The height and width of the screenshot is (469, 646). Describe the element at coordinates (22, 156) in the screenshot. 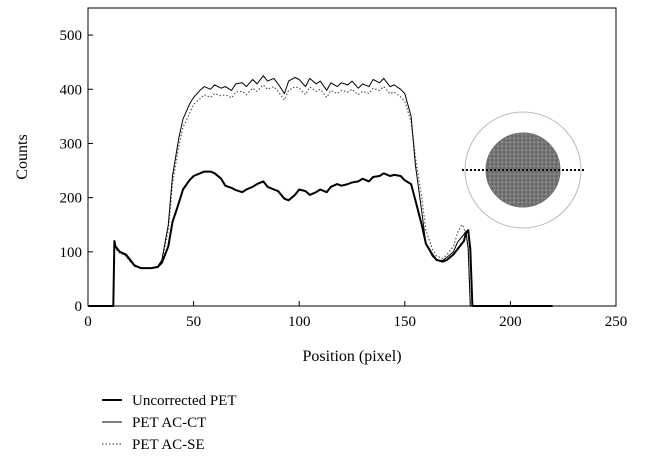

I see `y-axis-title: Counts` at that location.